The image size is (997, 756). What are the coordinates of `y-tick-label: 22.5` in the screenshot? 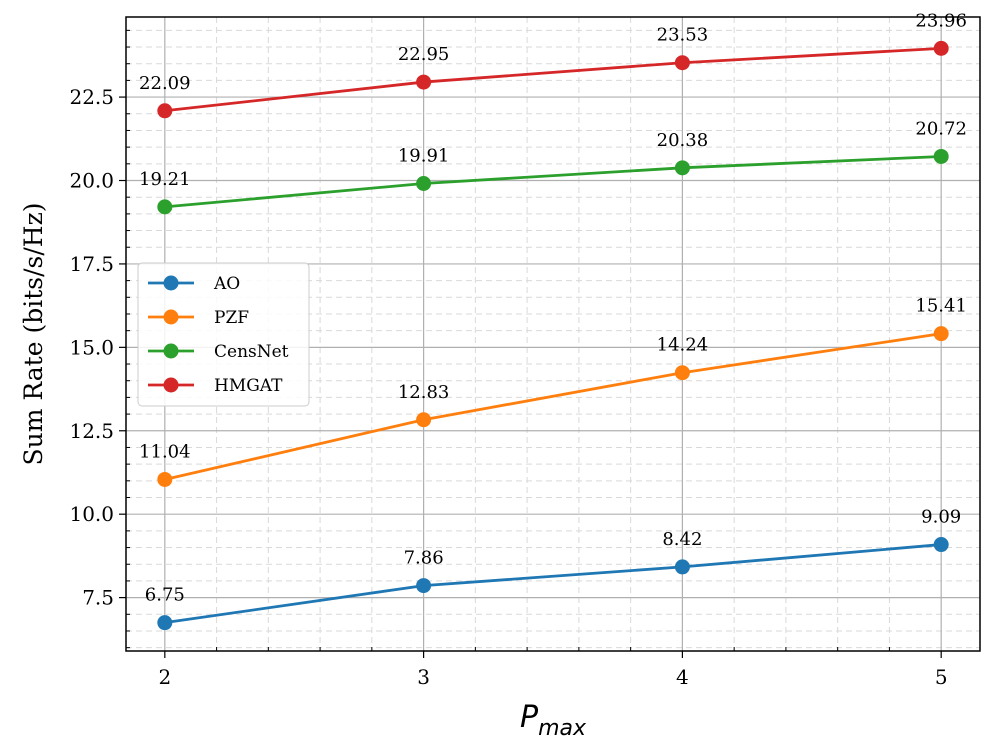 It's located at (91, 97).